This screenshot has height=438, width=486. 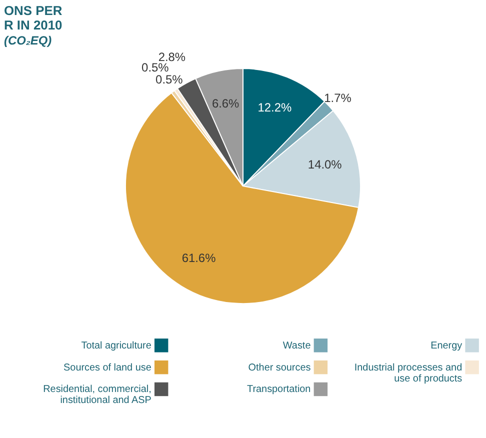 I want to click on legend-label: Residential, commercial, institutional and ASP, so click(x=97, y=395).